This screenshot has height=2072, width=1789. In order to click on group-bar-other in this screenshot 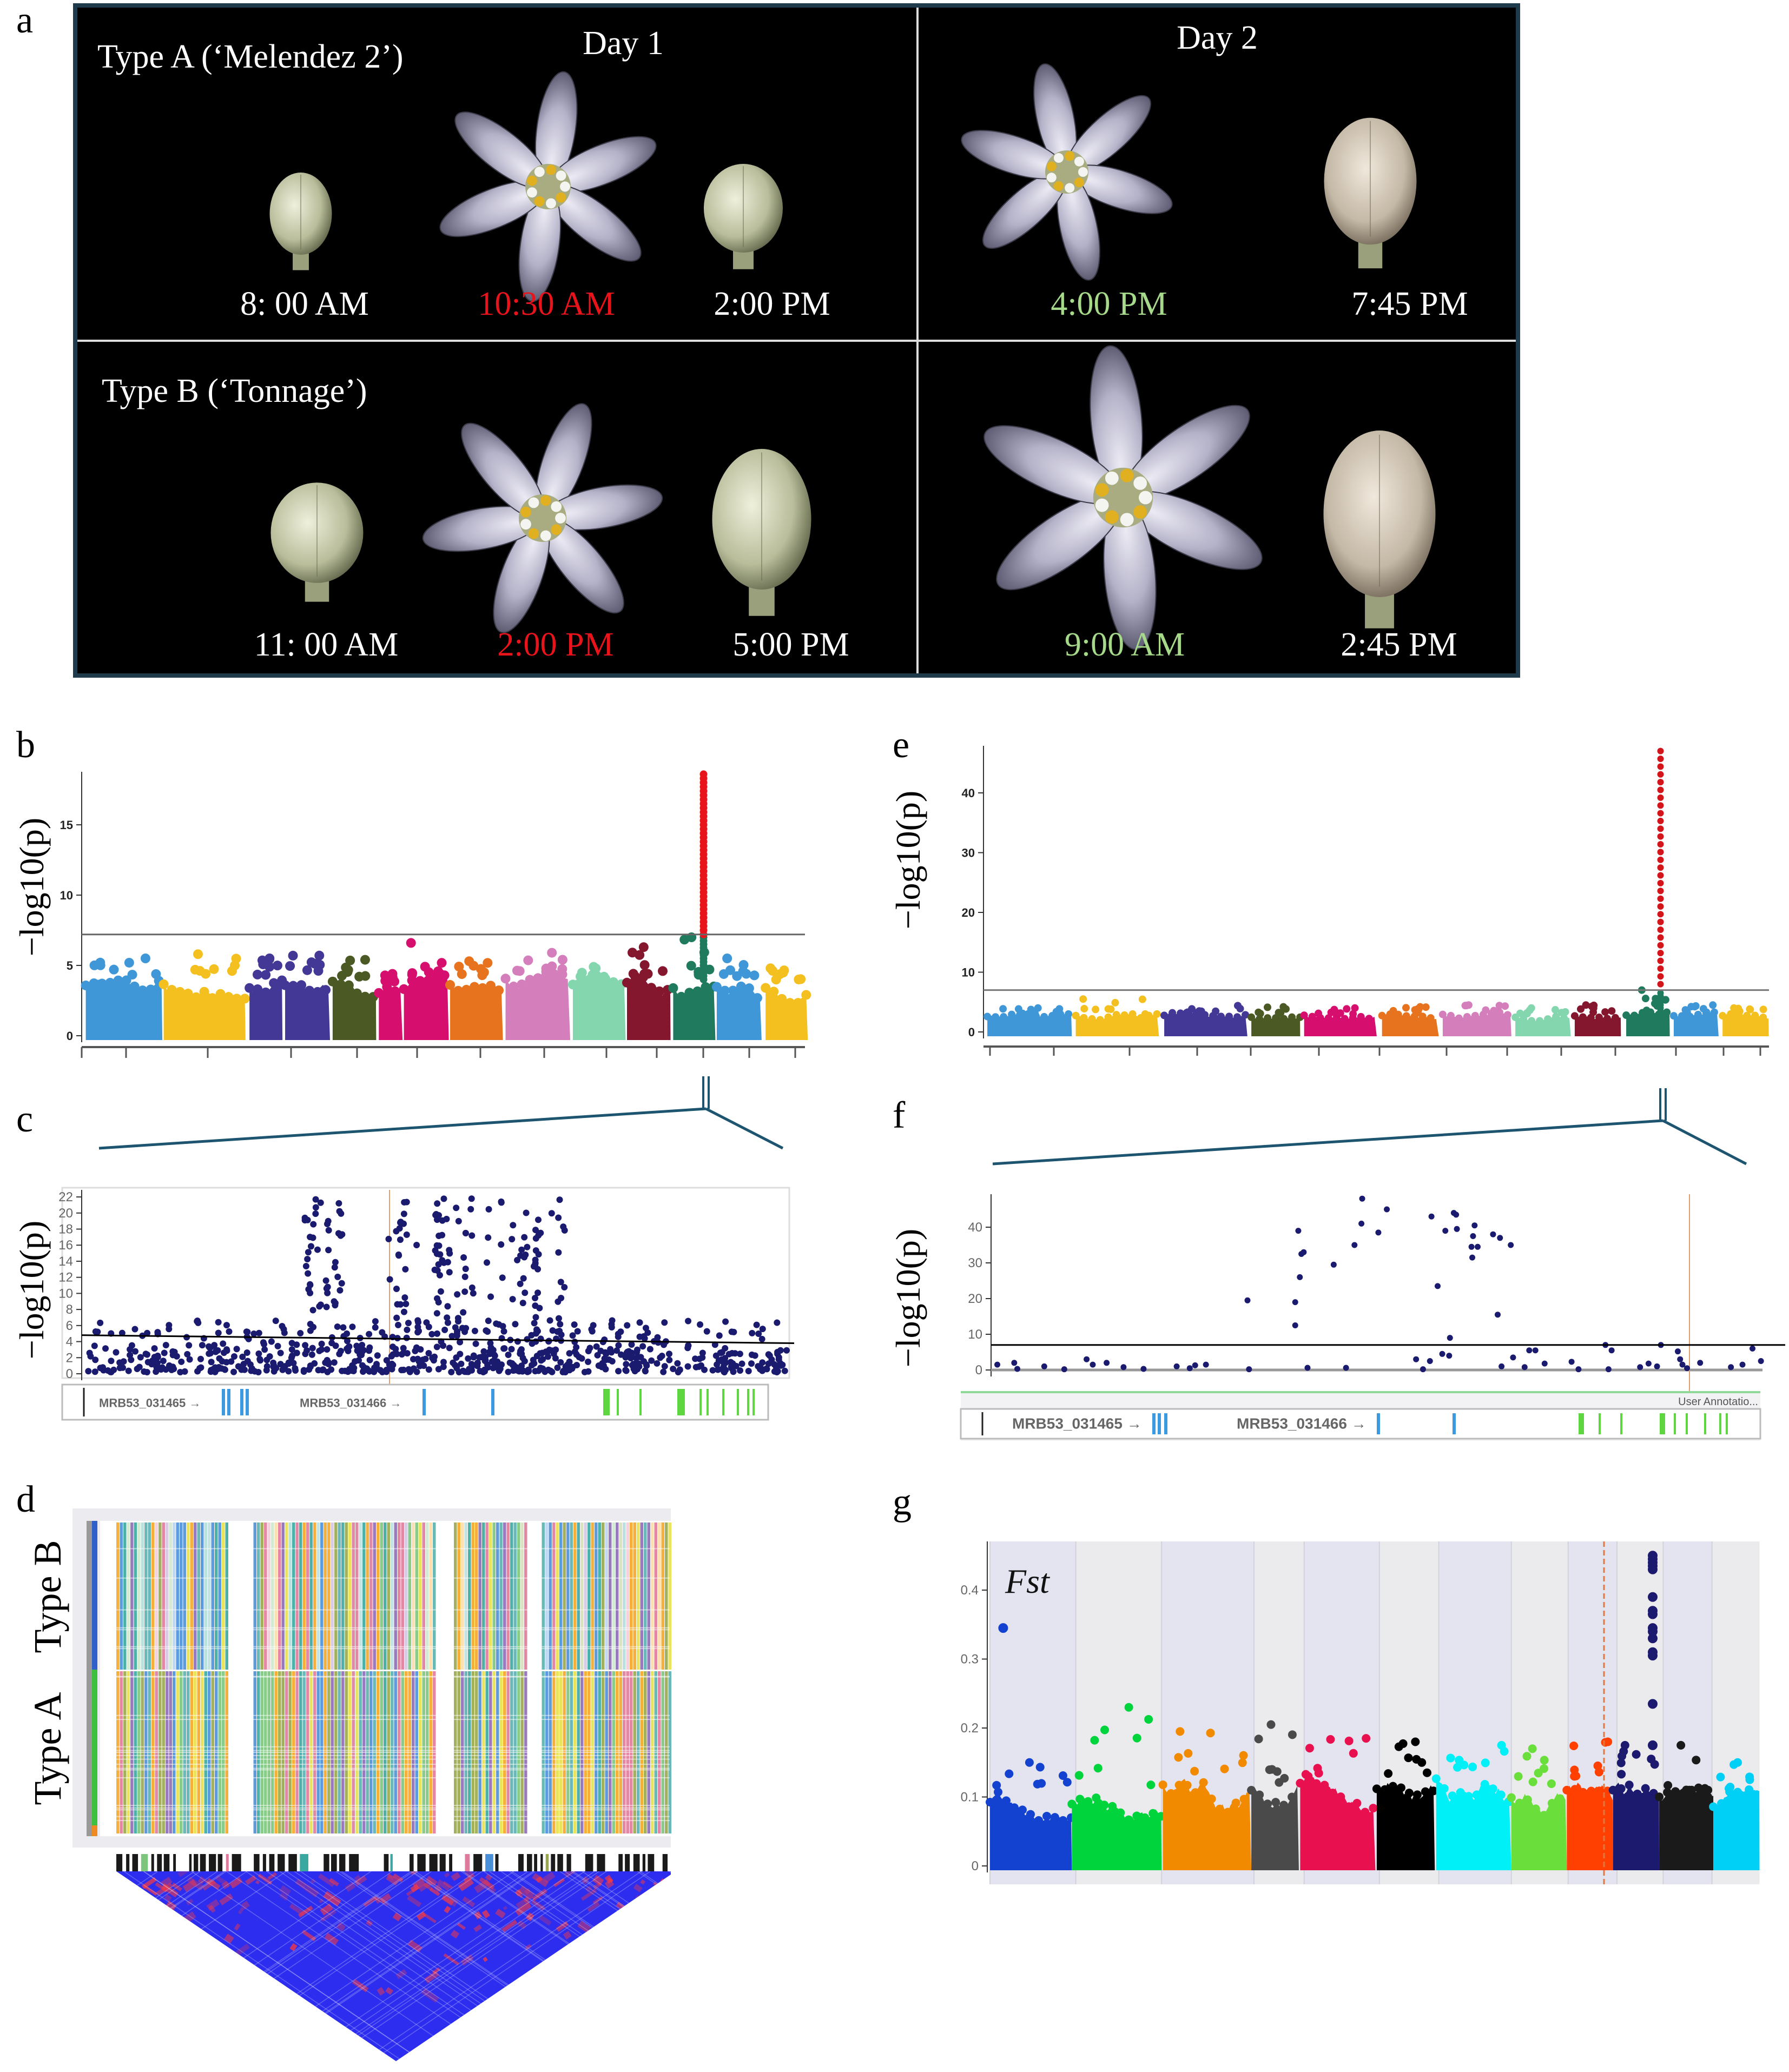, I will do `click(94, 1830)`.